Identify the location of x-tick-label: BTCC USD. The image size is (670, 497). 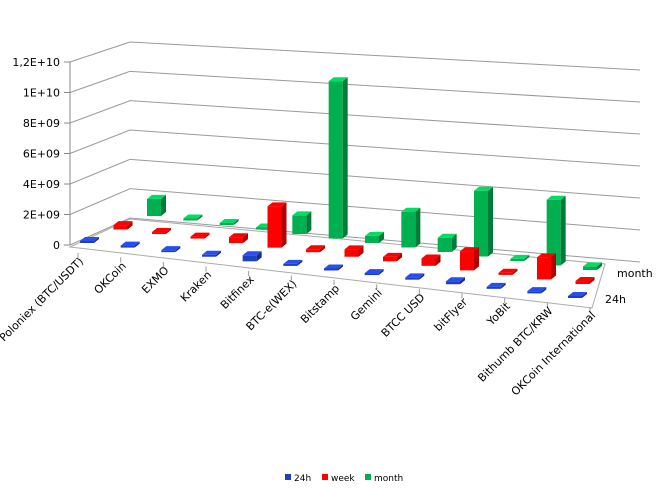
(403, 315).